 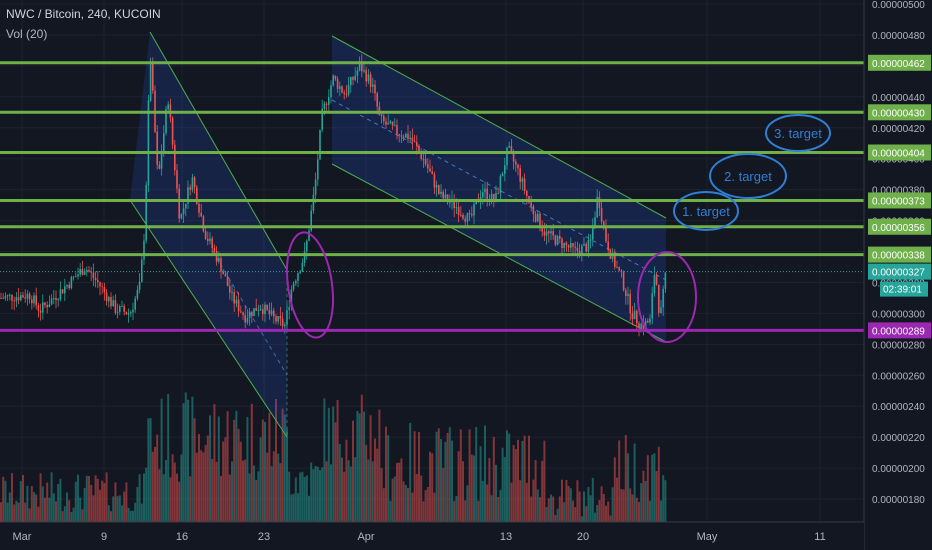 I want to click on channel-2-upper, so click(x=499, y=127).